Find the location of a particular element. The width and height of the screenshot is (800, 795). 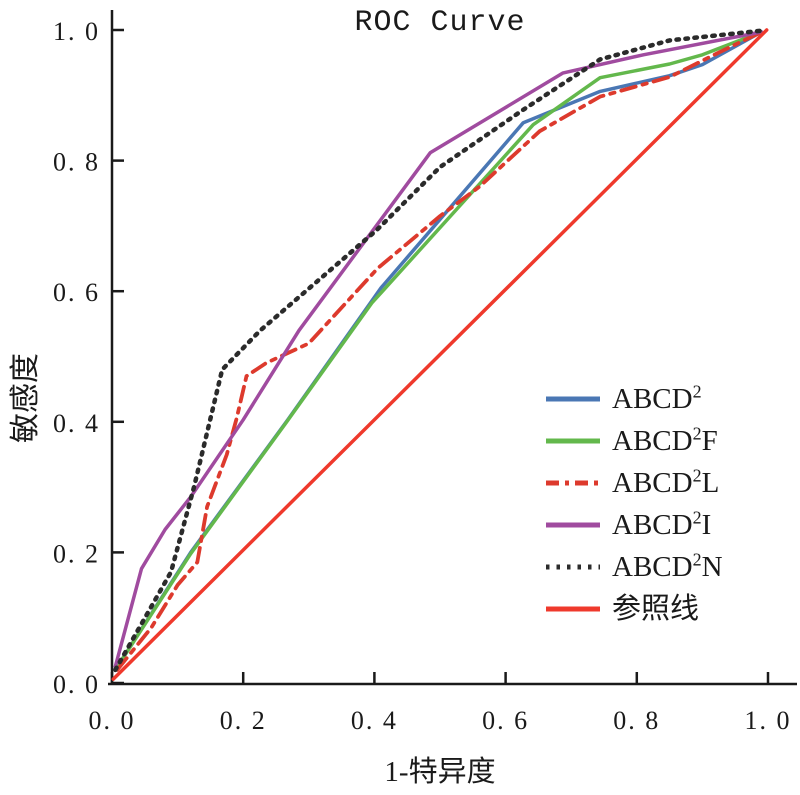

y-tick-label: 0. 0 is located at coordinates (76, 684).